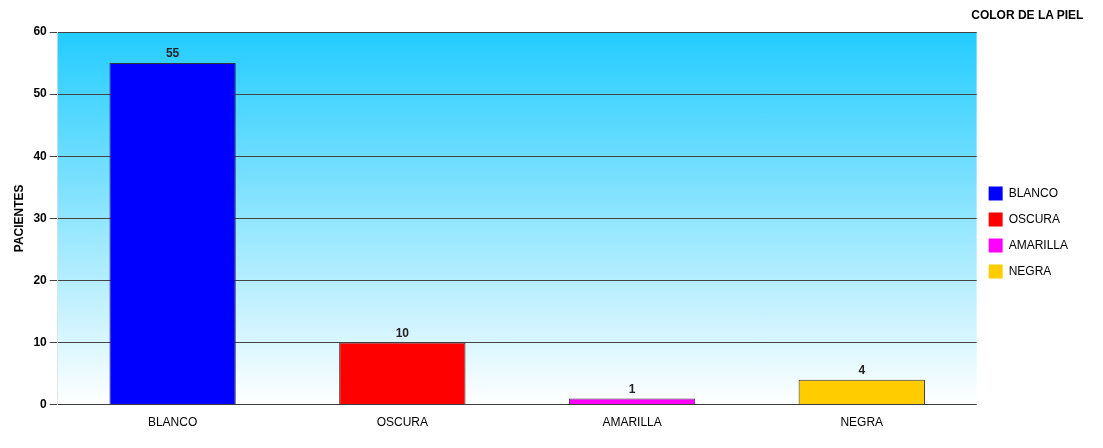 The height and width of the screenshot is (448, 1103). Describe the element at coordinates (40, 93) in the screenshot. I see `y-tick-label: 50` at that location.